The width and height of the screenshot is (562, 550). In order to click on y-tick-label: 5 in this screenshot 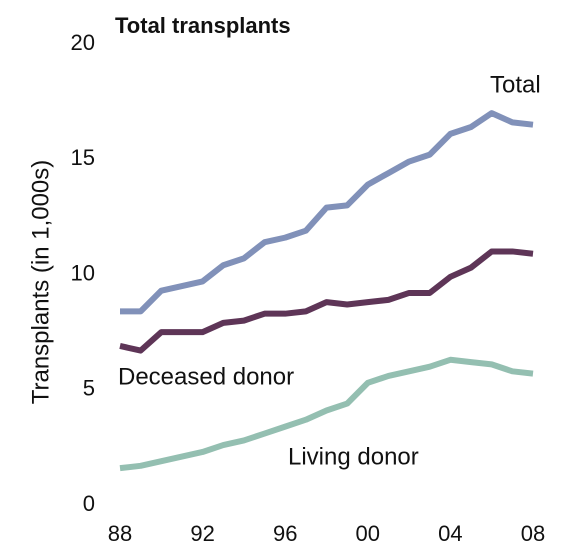, I will do `click(89, 388)`.